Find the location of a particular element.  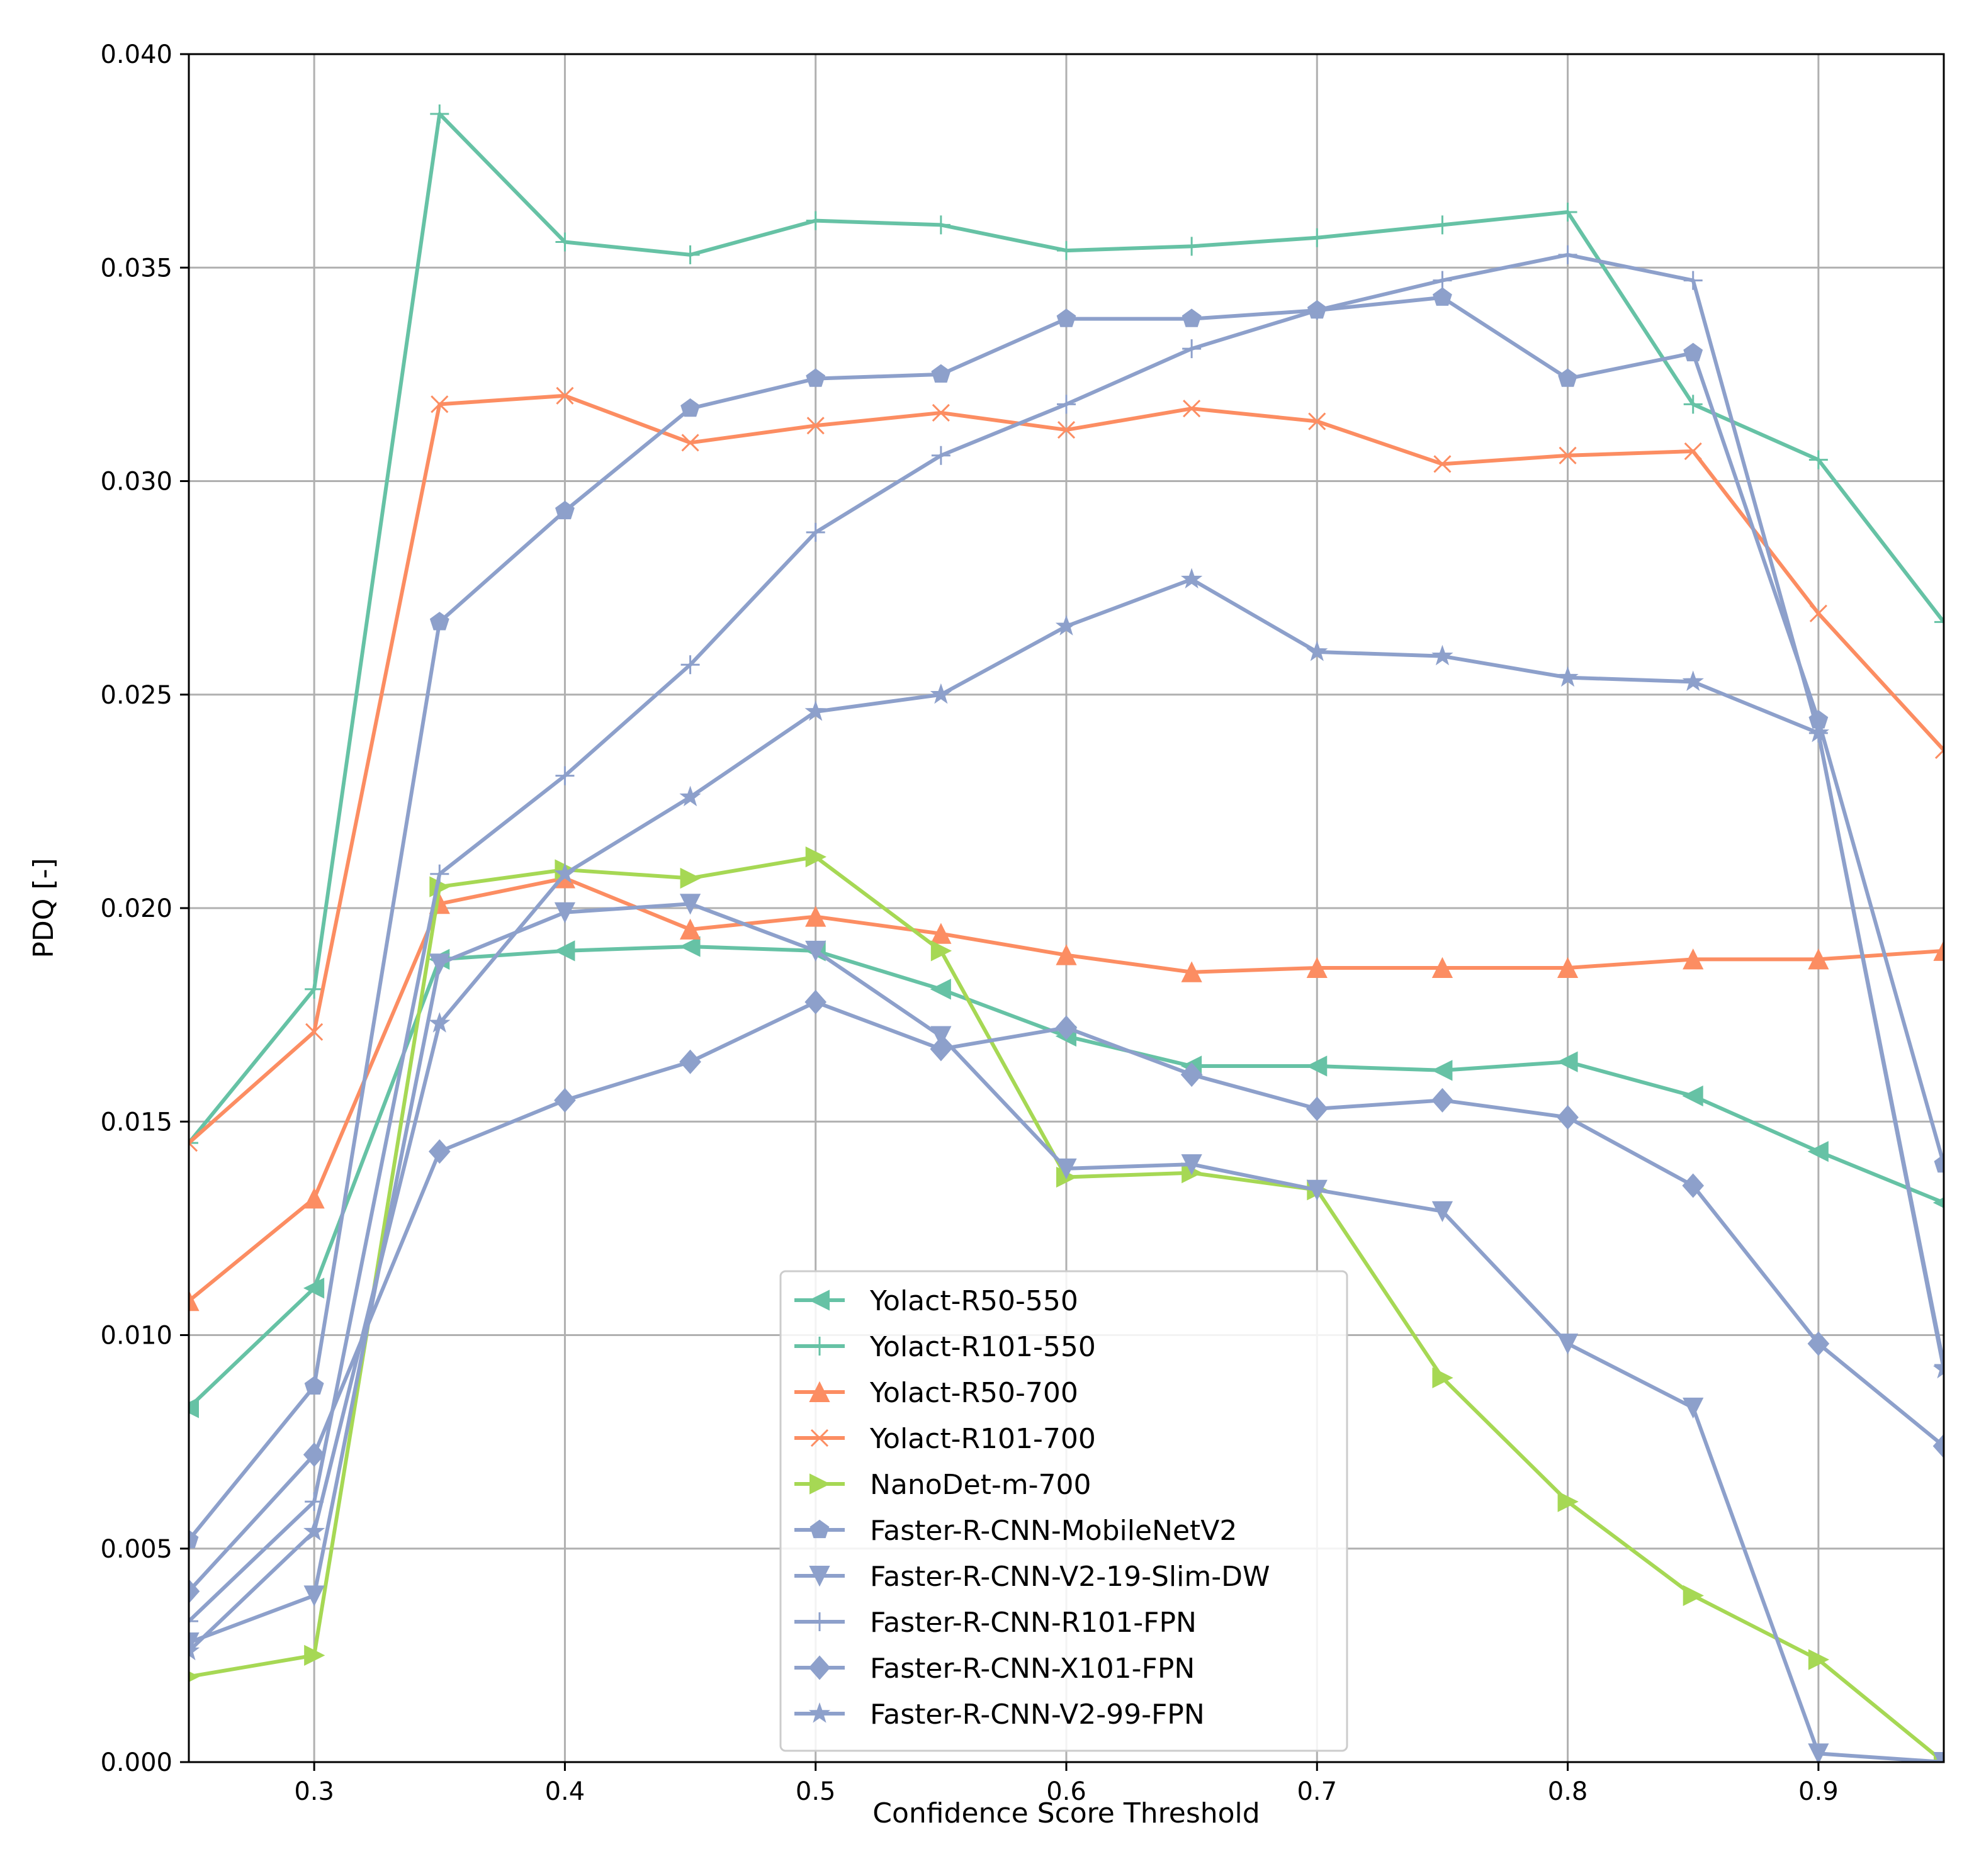

legend-item: Yolact-R101-700 is located at coordinates (945, 1439).